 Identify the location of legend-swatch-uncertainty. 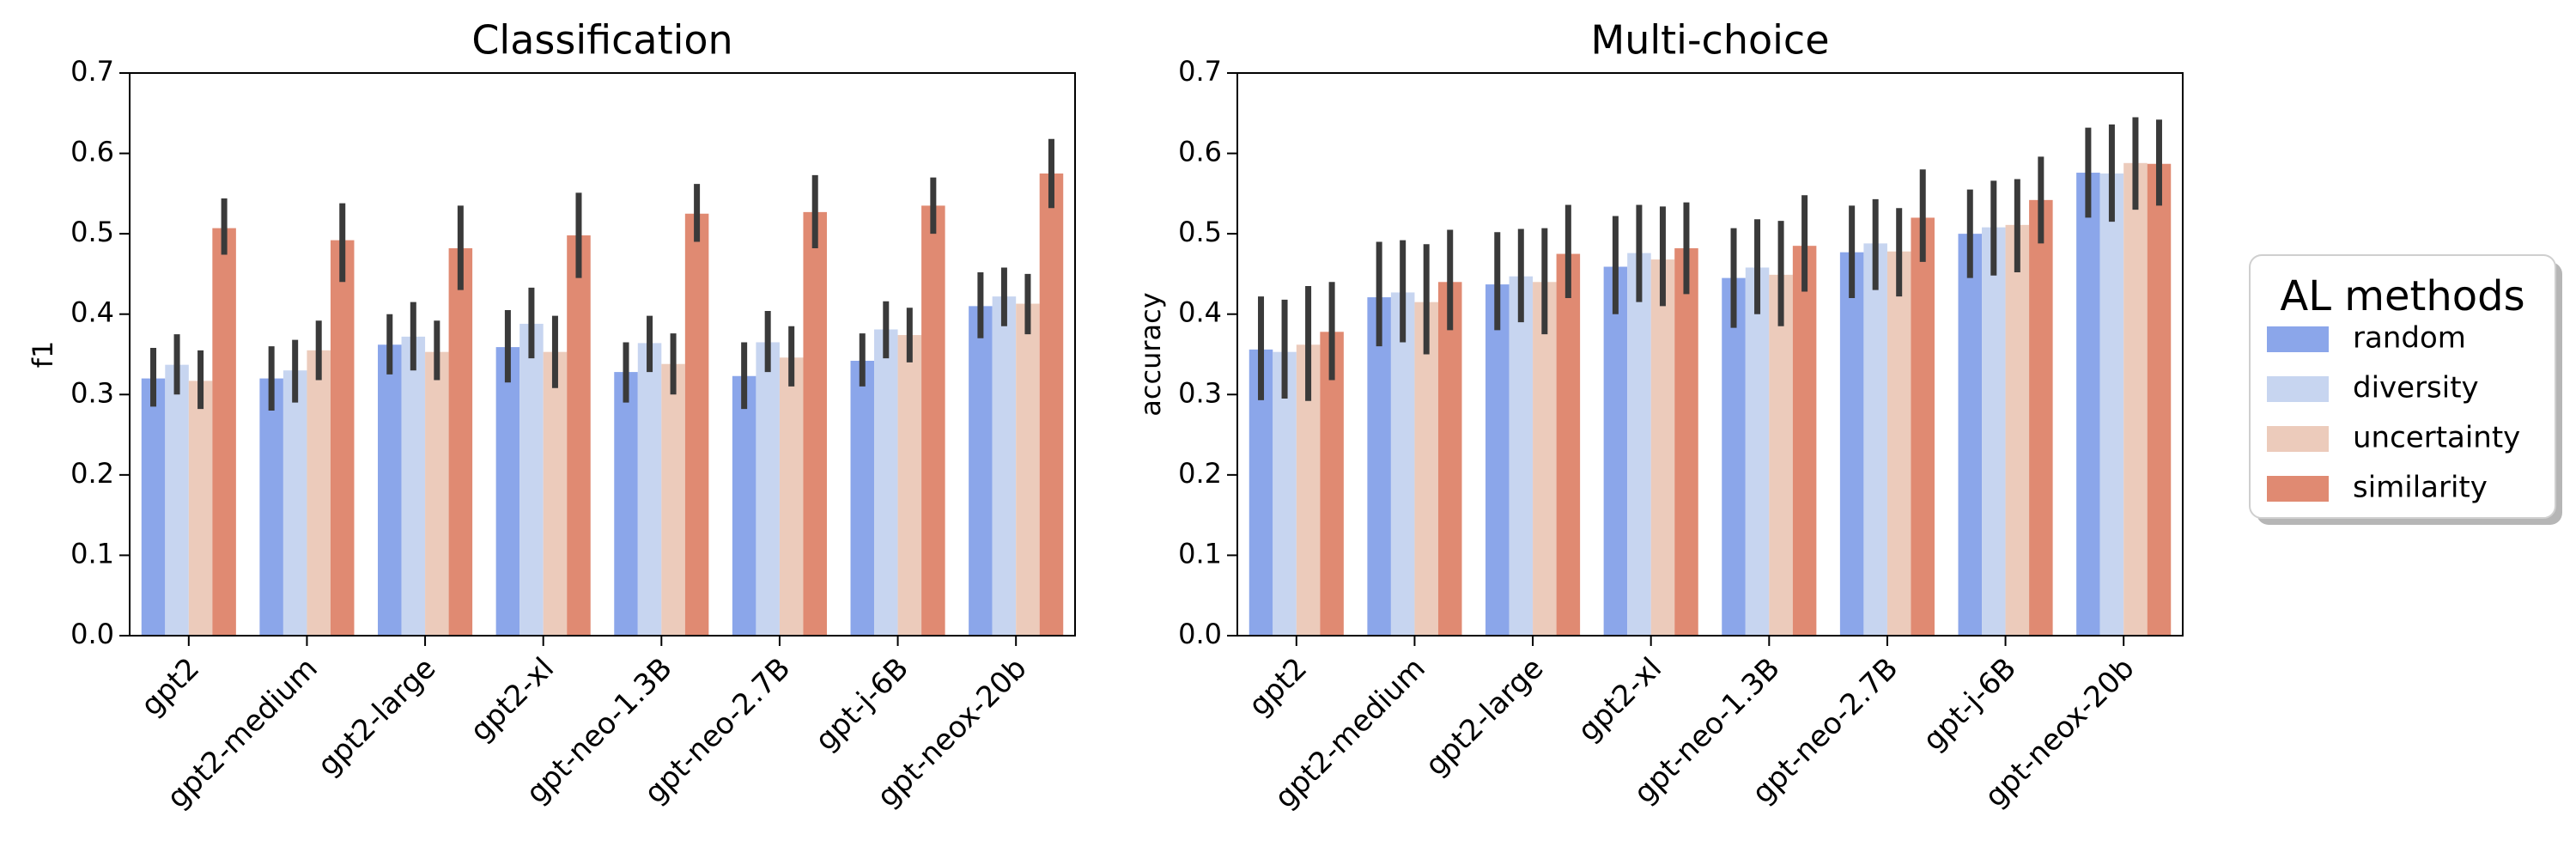
(2298, 439).